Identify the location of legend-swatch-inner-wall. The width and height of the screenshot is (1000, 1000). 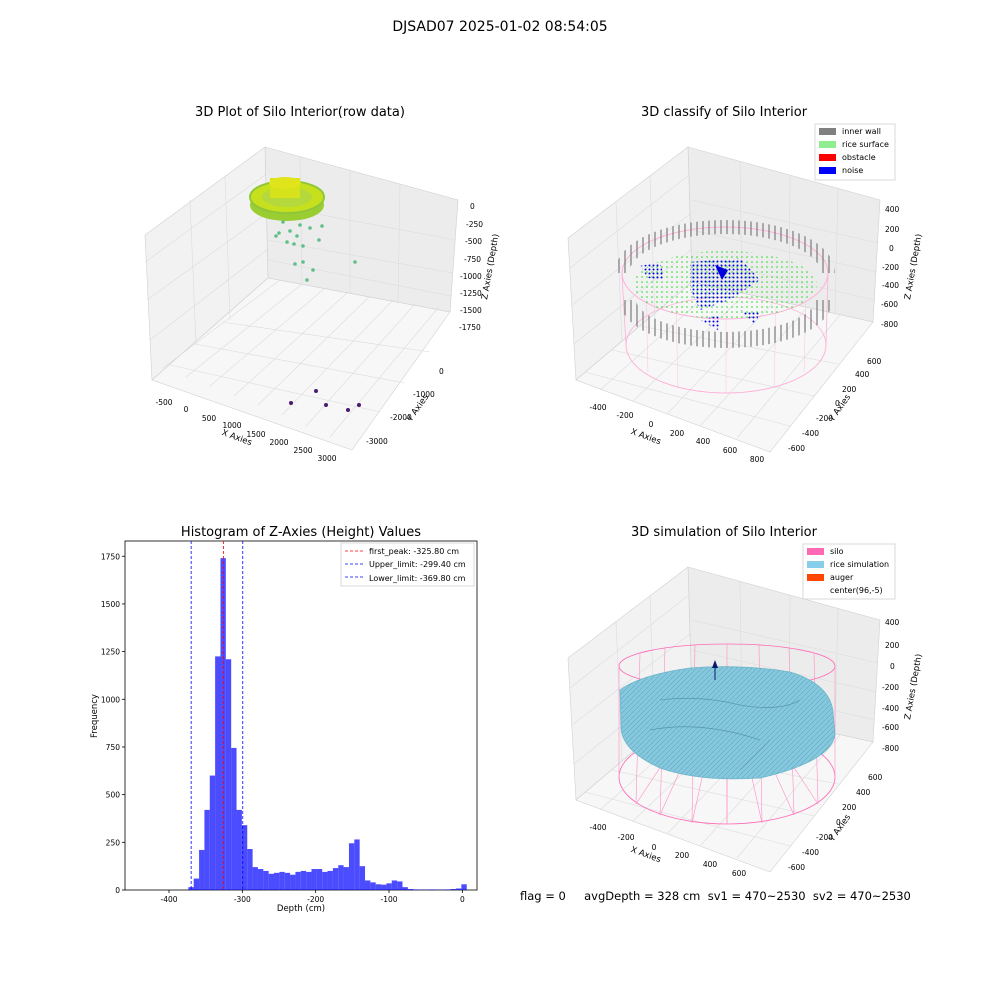
(827, 131).